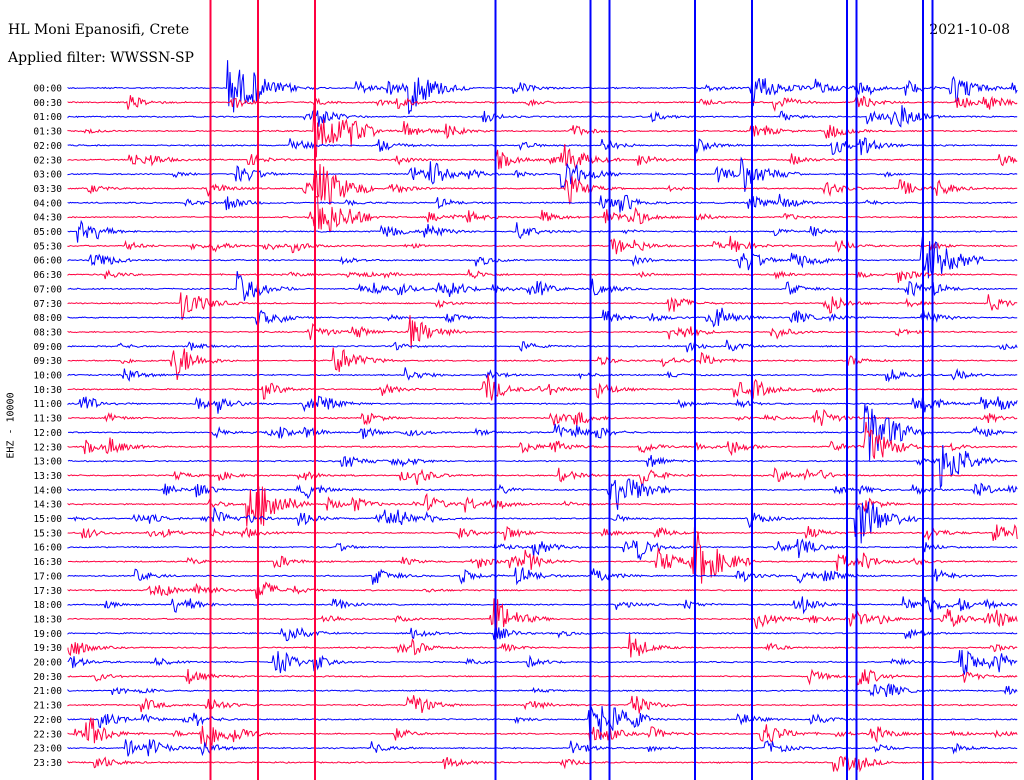 Image resolution: width=1024 pixels, height=780 pixels. I want to click on row-time-label: 10:00, so click(47, 376).